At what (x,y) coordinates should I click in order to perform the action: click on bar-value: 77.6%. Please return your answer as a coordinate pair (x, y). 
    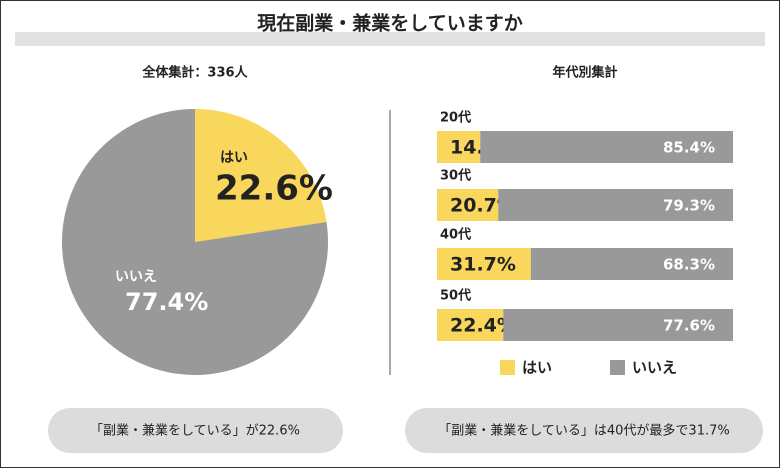
    Looking at the image, I should click on (689, 326).